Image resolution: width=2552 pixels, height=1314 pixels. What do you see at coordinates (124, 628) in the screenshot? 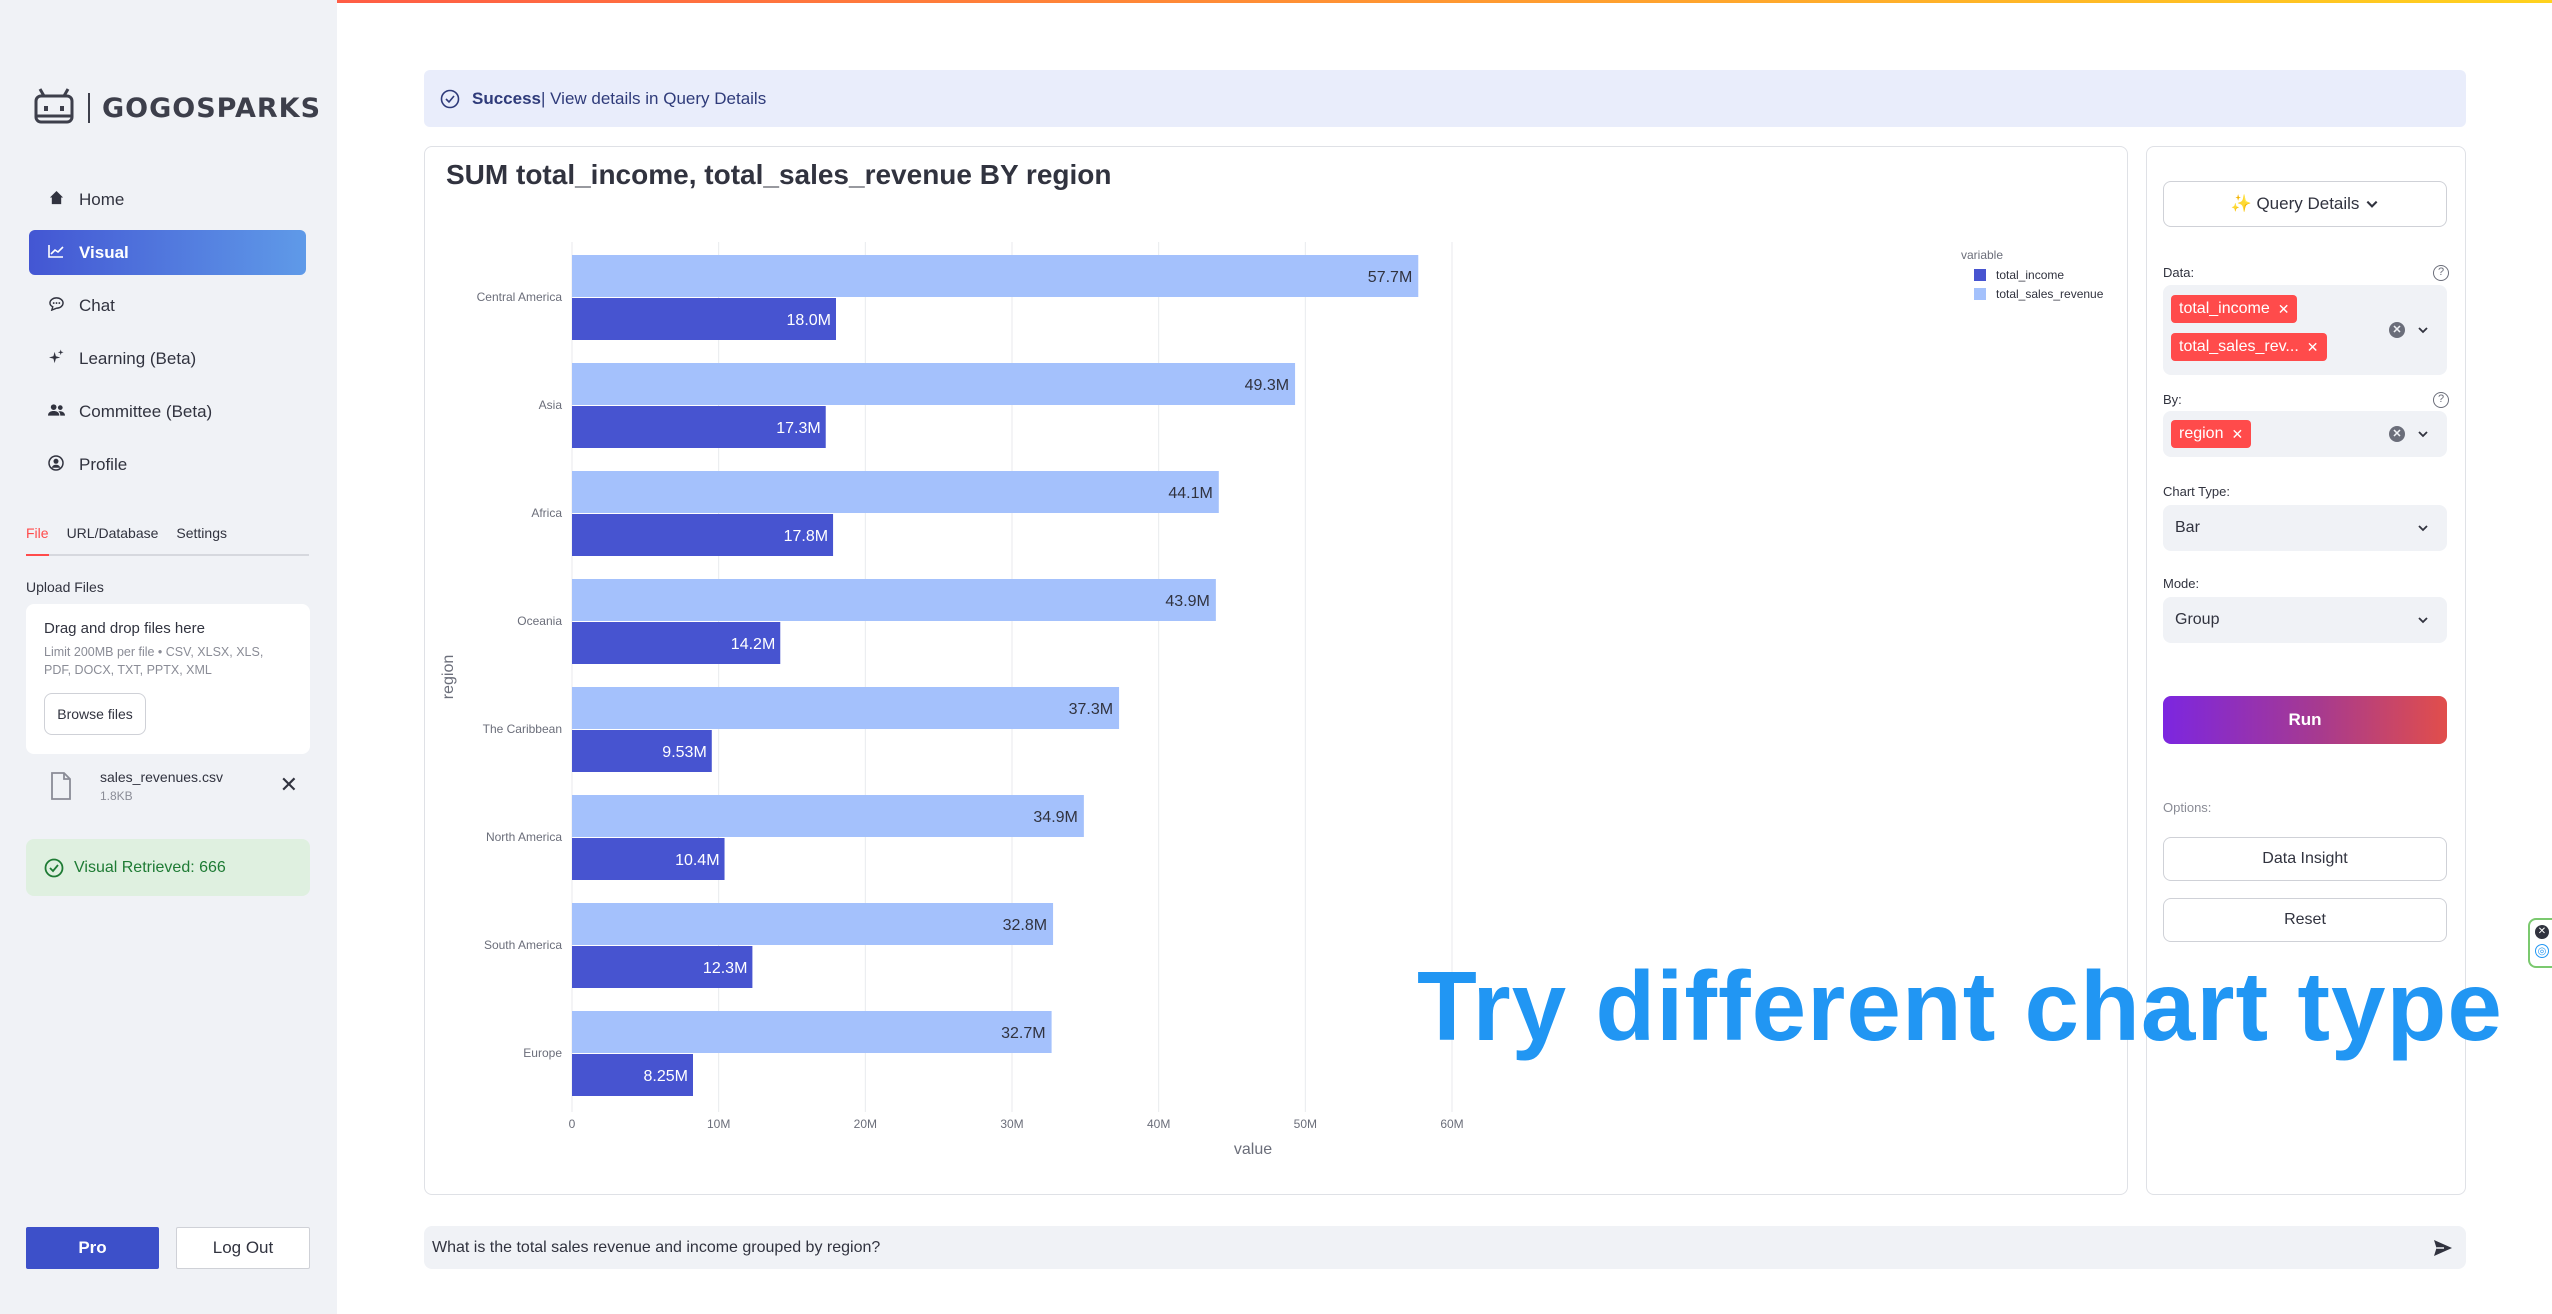
I see `dropzone-title: Drag and drop files here` at bounding box center [124, 628].